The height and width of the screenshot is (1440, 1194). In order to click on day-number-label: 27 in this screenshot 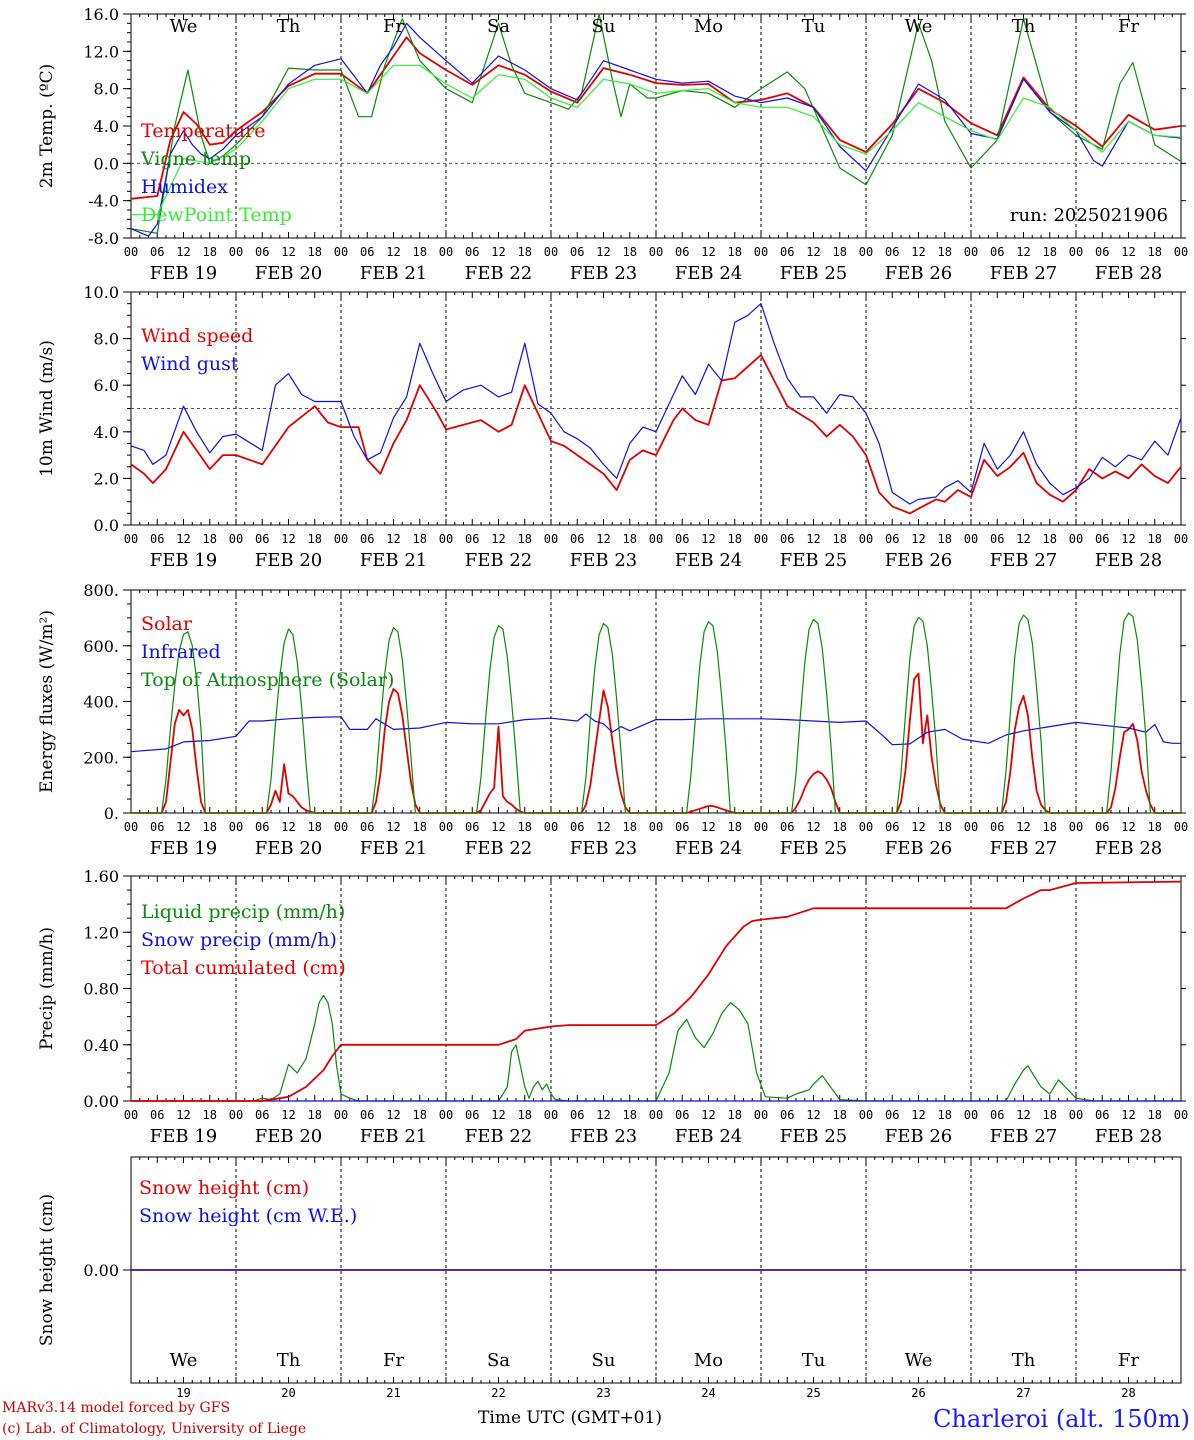, I will do `click(1023, 1393)`.